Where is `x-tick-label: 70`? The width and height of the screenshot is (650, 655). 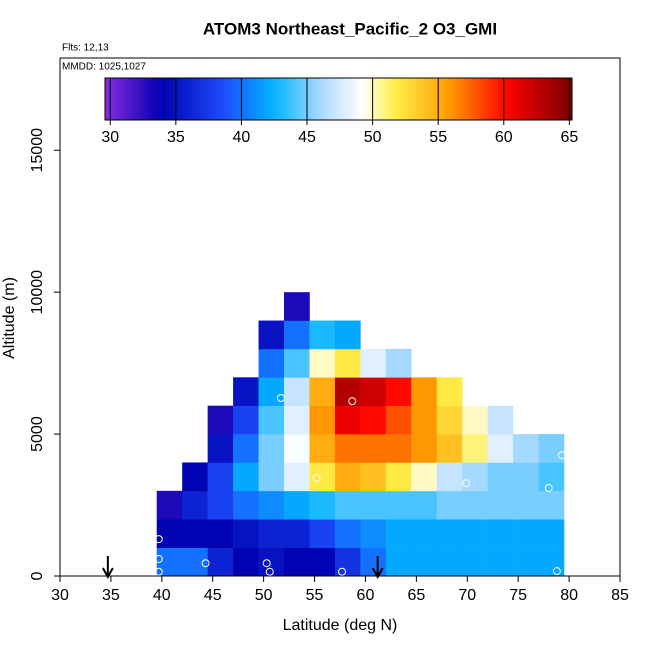
x-tick-label: 70 is located at coordinates (467, 595).